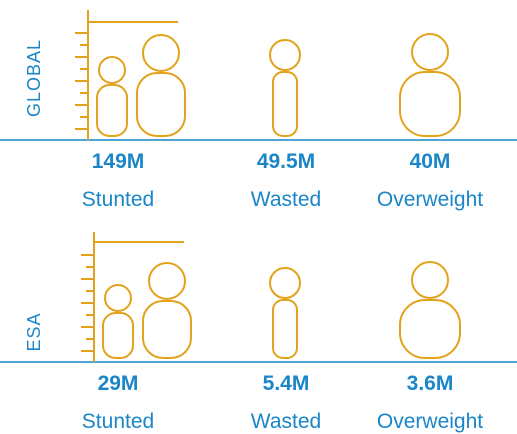  I want to click on stat-value: 49.5M, so click(286, 161).